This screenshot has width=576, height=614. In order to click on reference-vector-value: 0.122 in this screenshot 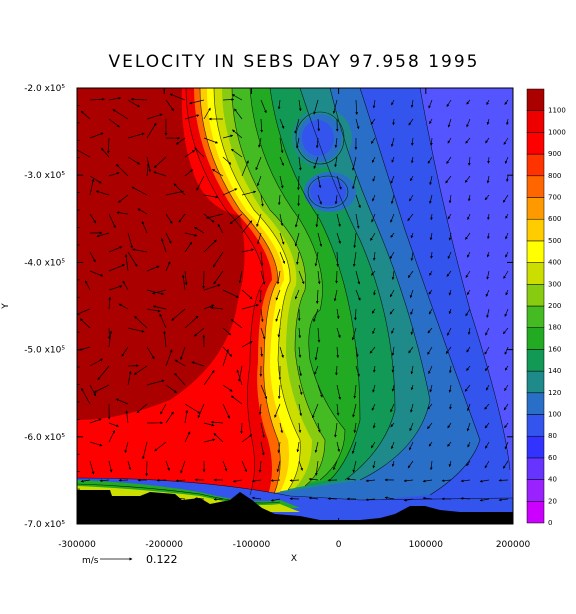, I will do `click(162, 559)`.